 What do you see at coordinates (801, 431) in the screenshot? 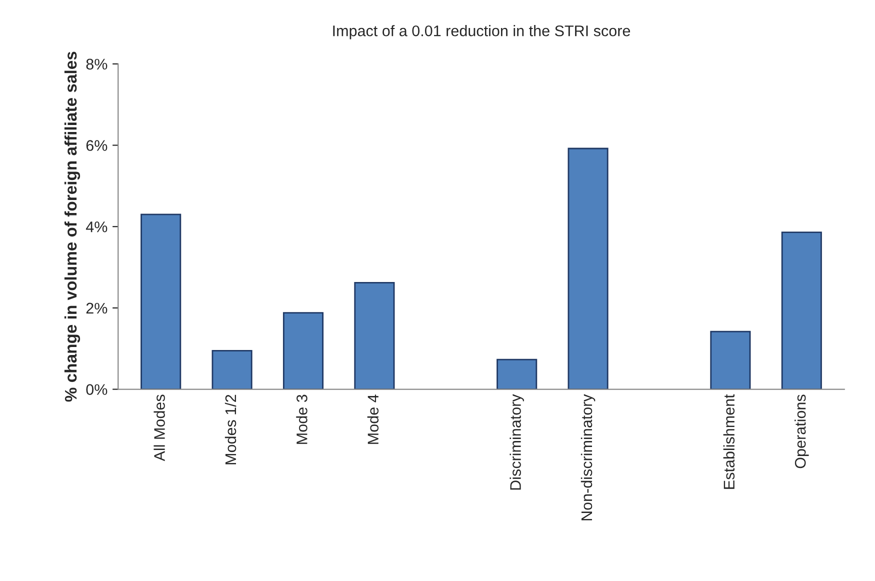
I see `x-tick-label: Operations` at bounding box center [801, 431].